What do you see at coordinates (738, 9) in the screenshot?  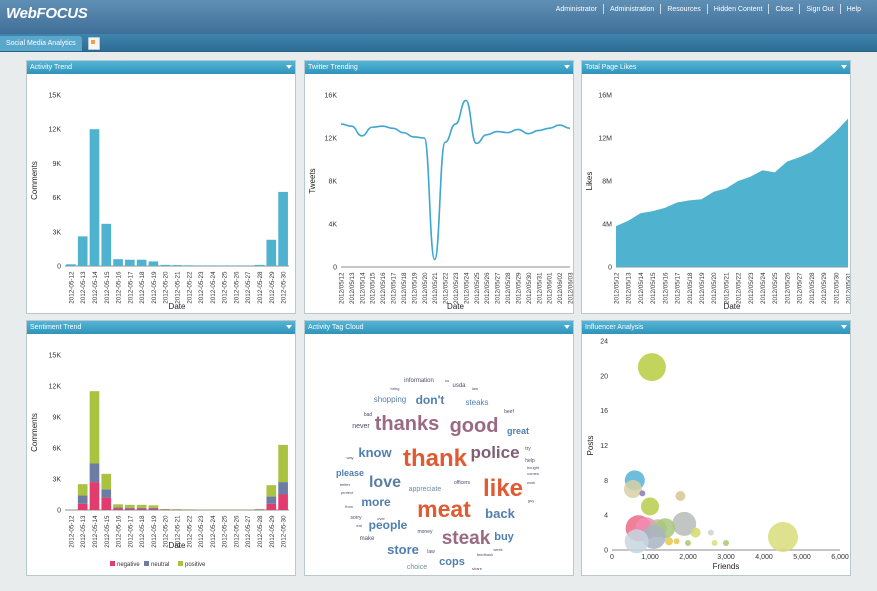 I see `menu-hidden-content: Hidden Content` at bounding box center [738, 9].